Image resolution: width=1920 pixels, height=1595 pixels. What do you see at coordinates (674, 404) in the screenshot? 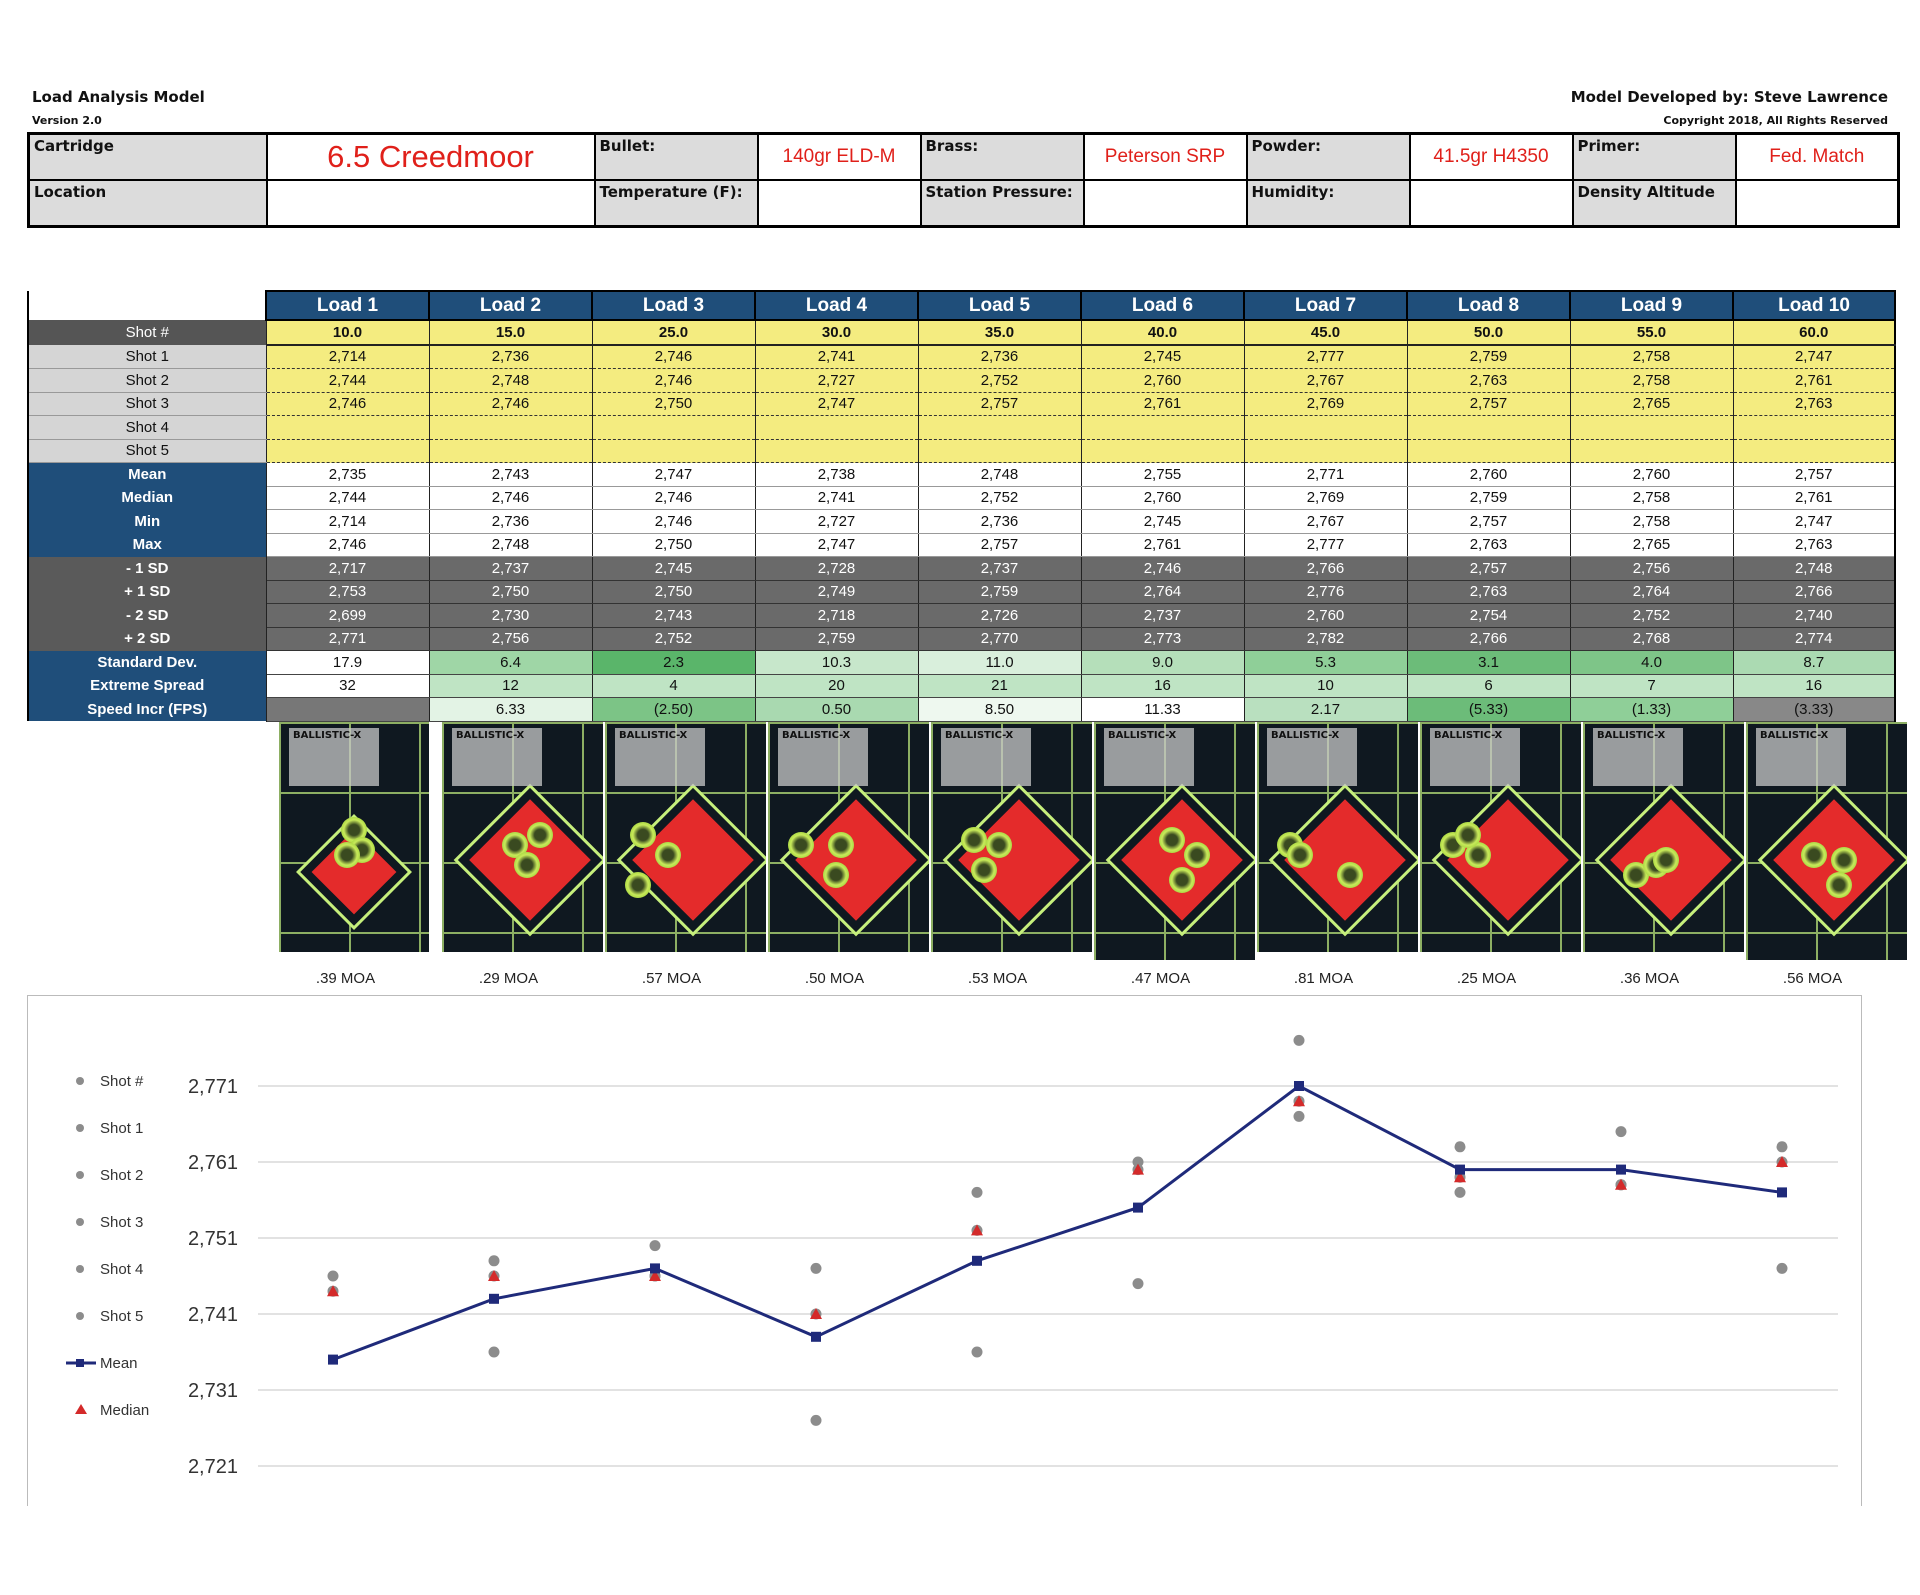
I see `table-cell: 2,750` at bounding box center [674, 404].